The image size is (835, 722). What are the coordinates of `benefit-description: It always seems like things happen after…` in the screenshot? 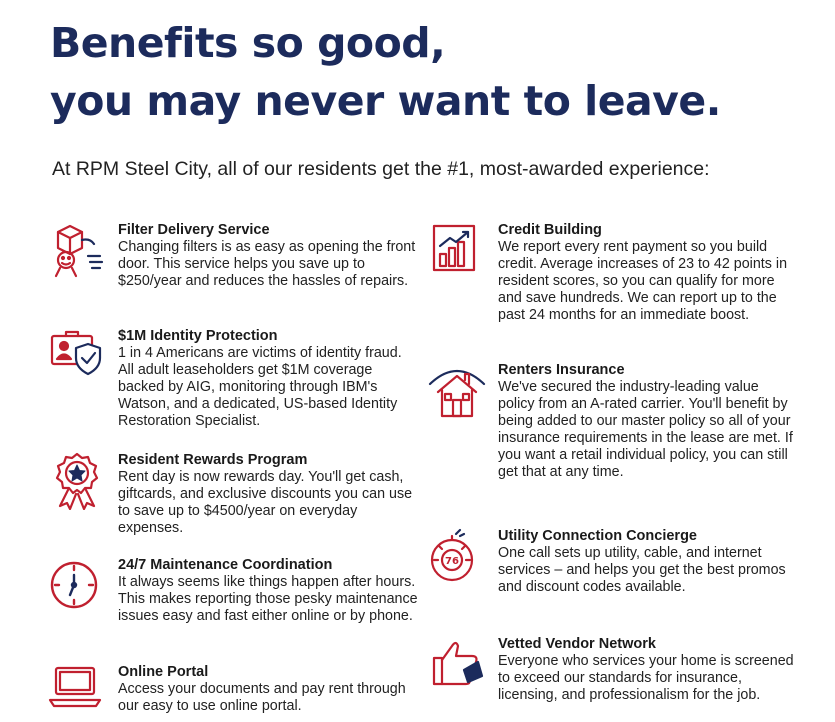 It's located at (268, 599).